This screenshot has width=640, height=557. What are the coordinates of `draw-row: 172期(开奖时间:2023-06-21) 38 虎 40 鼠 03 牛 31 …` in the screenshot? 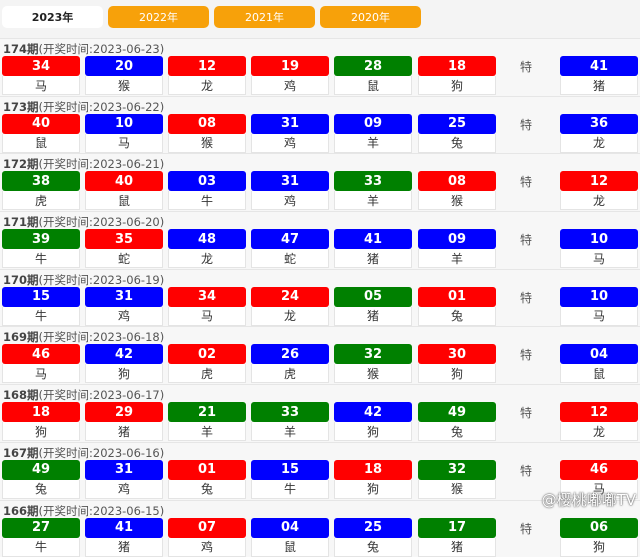 It's located at (320, 182).